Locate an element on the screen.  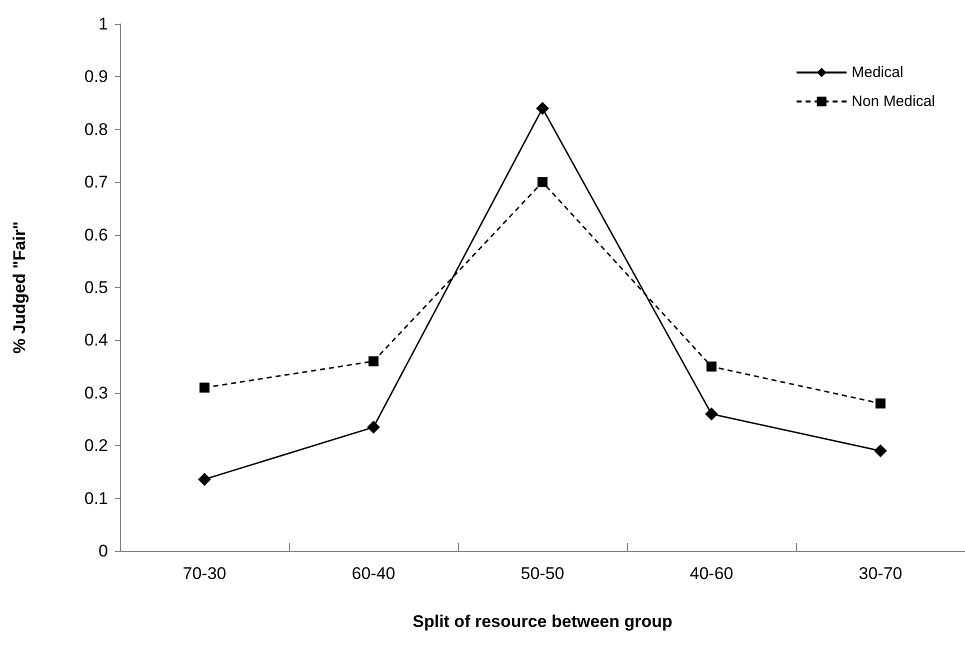
y-tick-label: 0.3 is located at coordinates (96, 392).